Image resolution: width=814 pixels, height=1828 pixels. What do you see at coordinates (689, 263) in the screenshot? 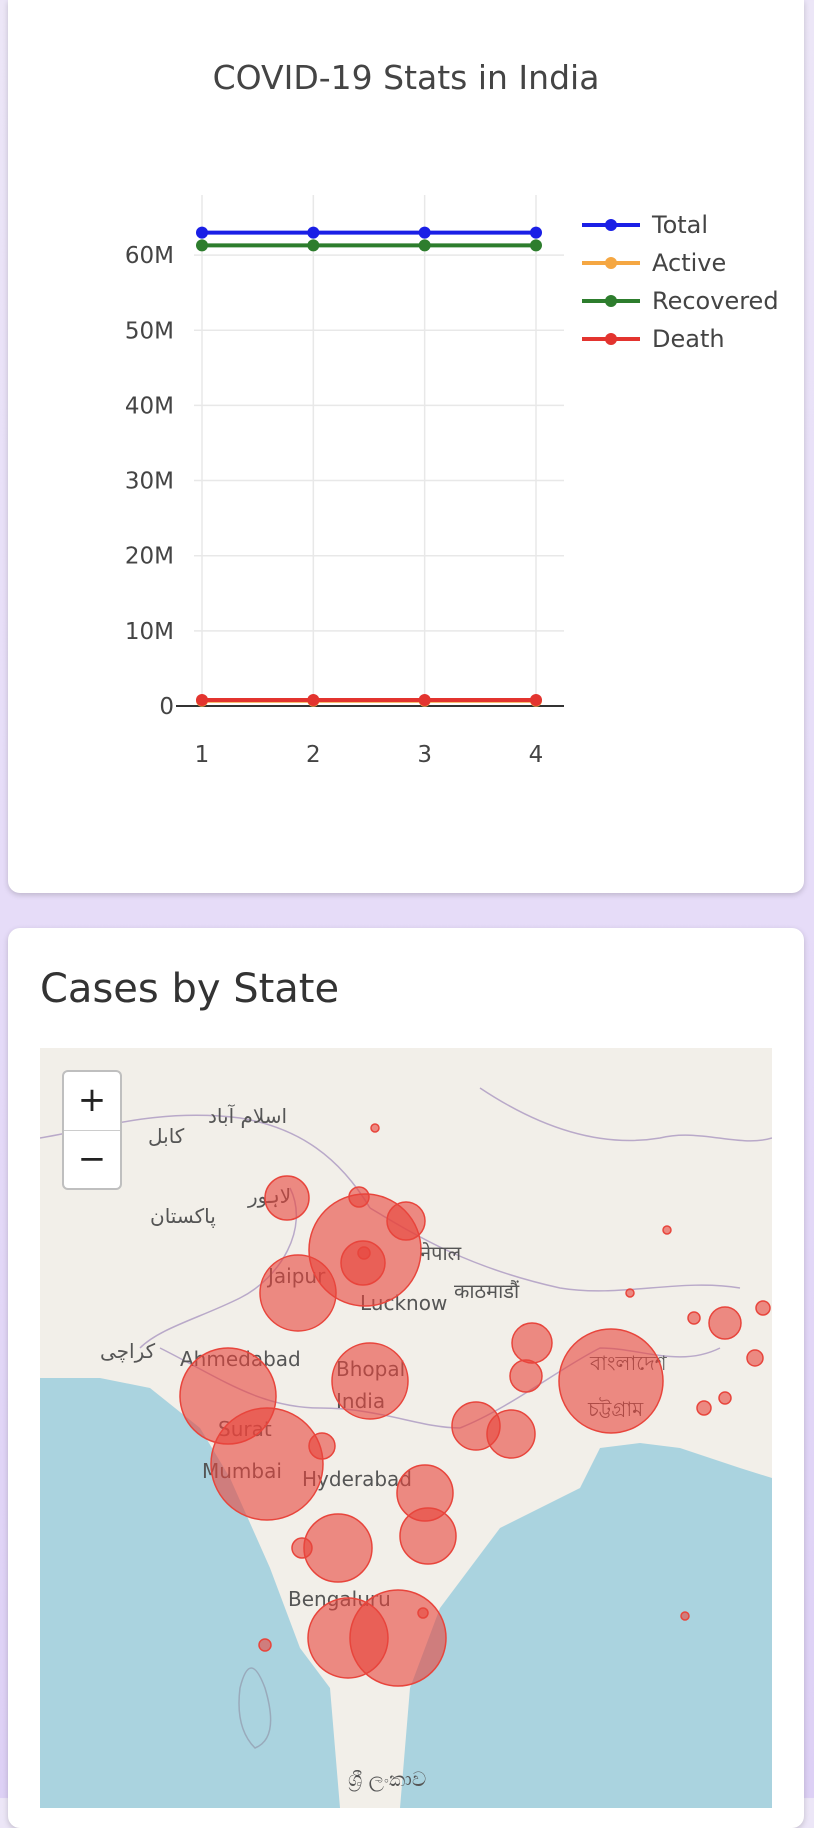
I see `legend-entry-active: Active` at bounding box center [689, 263].